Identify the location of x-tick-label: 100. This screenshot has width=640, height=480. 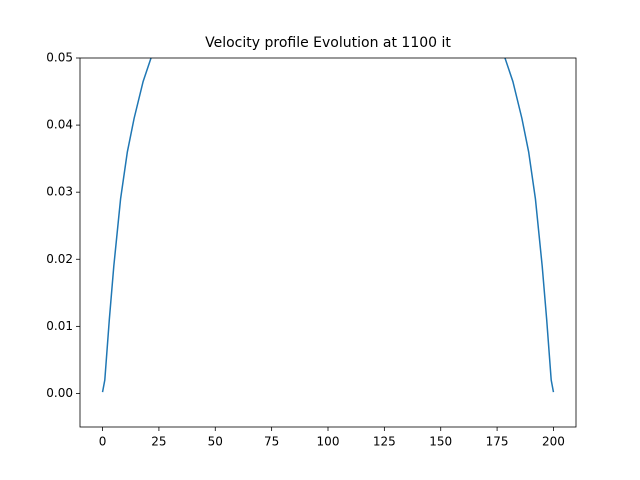
(328, 442).